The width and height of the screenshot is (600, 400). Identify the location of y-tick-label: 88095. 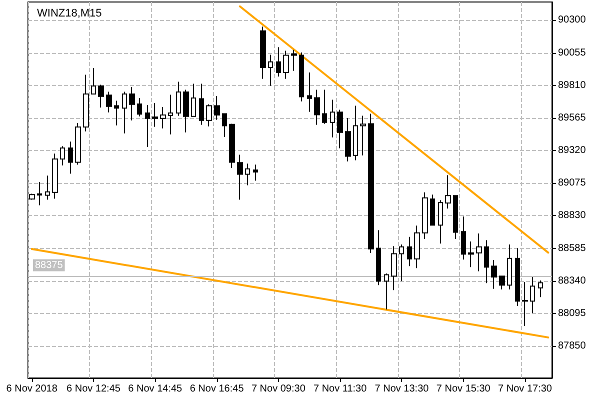
(572, 313).